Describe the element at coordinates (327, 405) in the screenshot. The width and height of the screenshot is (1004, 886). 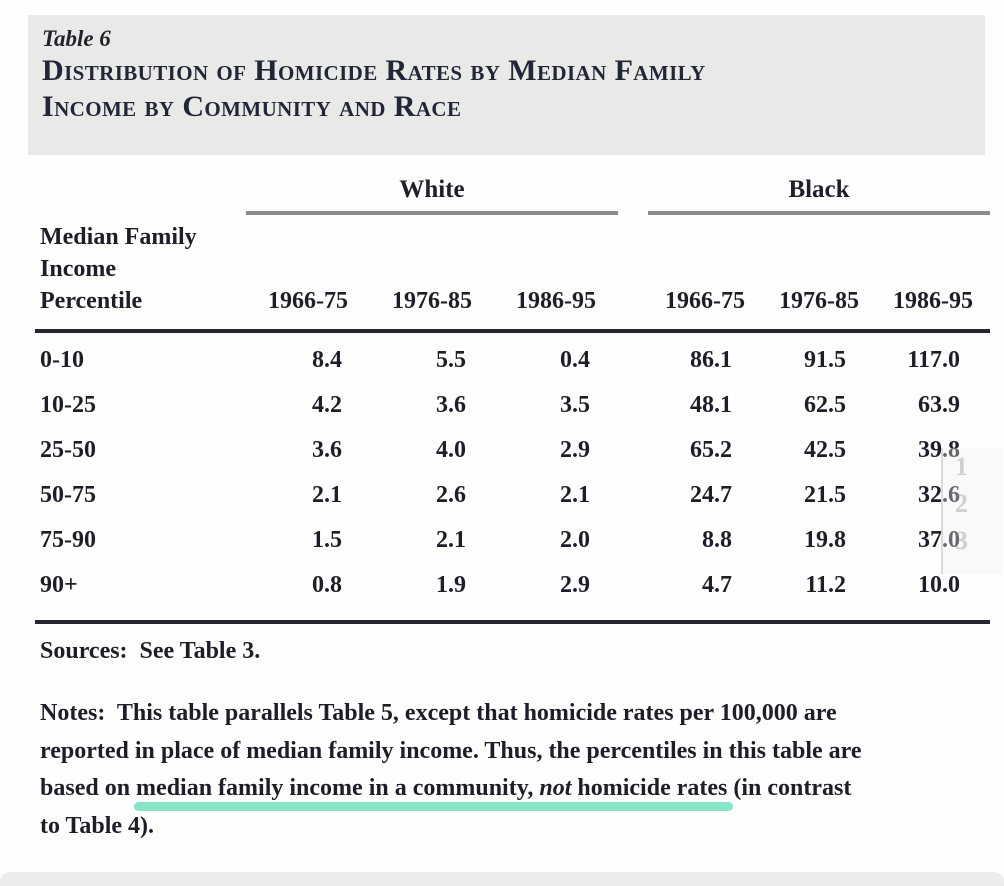
I see `cell-white-1966-75: 4.2` at that location.